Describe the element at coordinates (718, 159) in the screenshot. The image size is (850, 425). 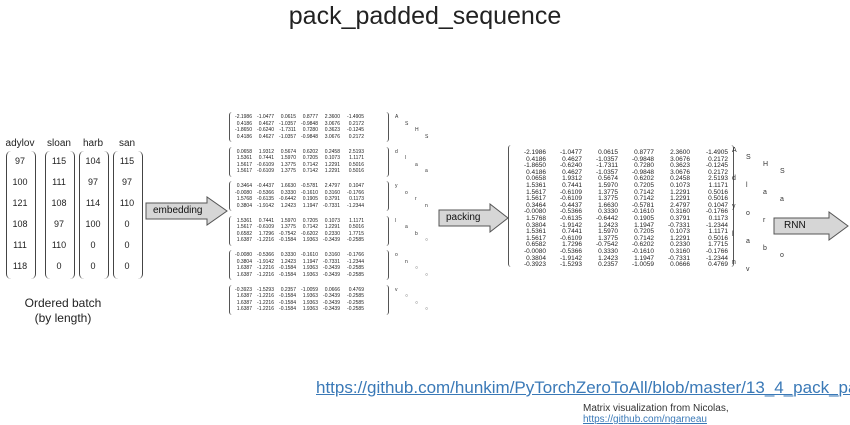
I see `packed-value: 0.2172` at that location.